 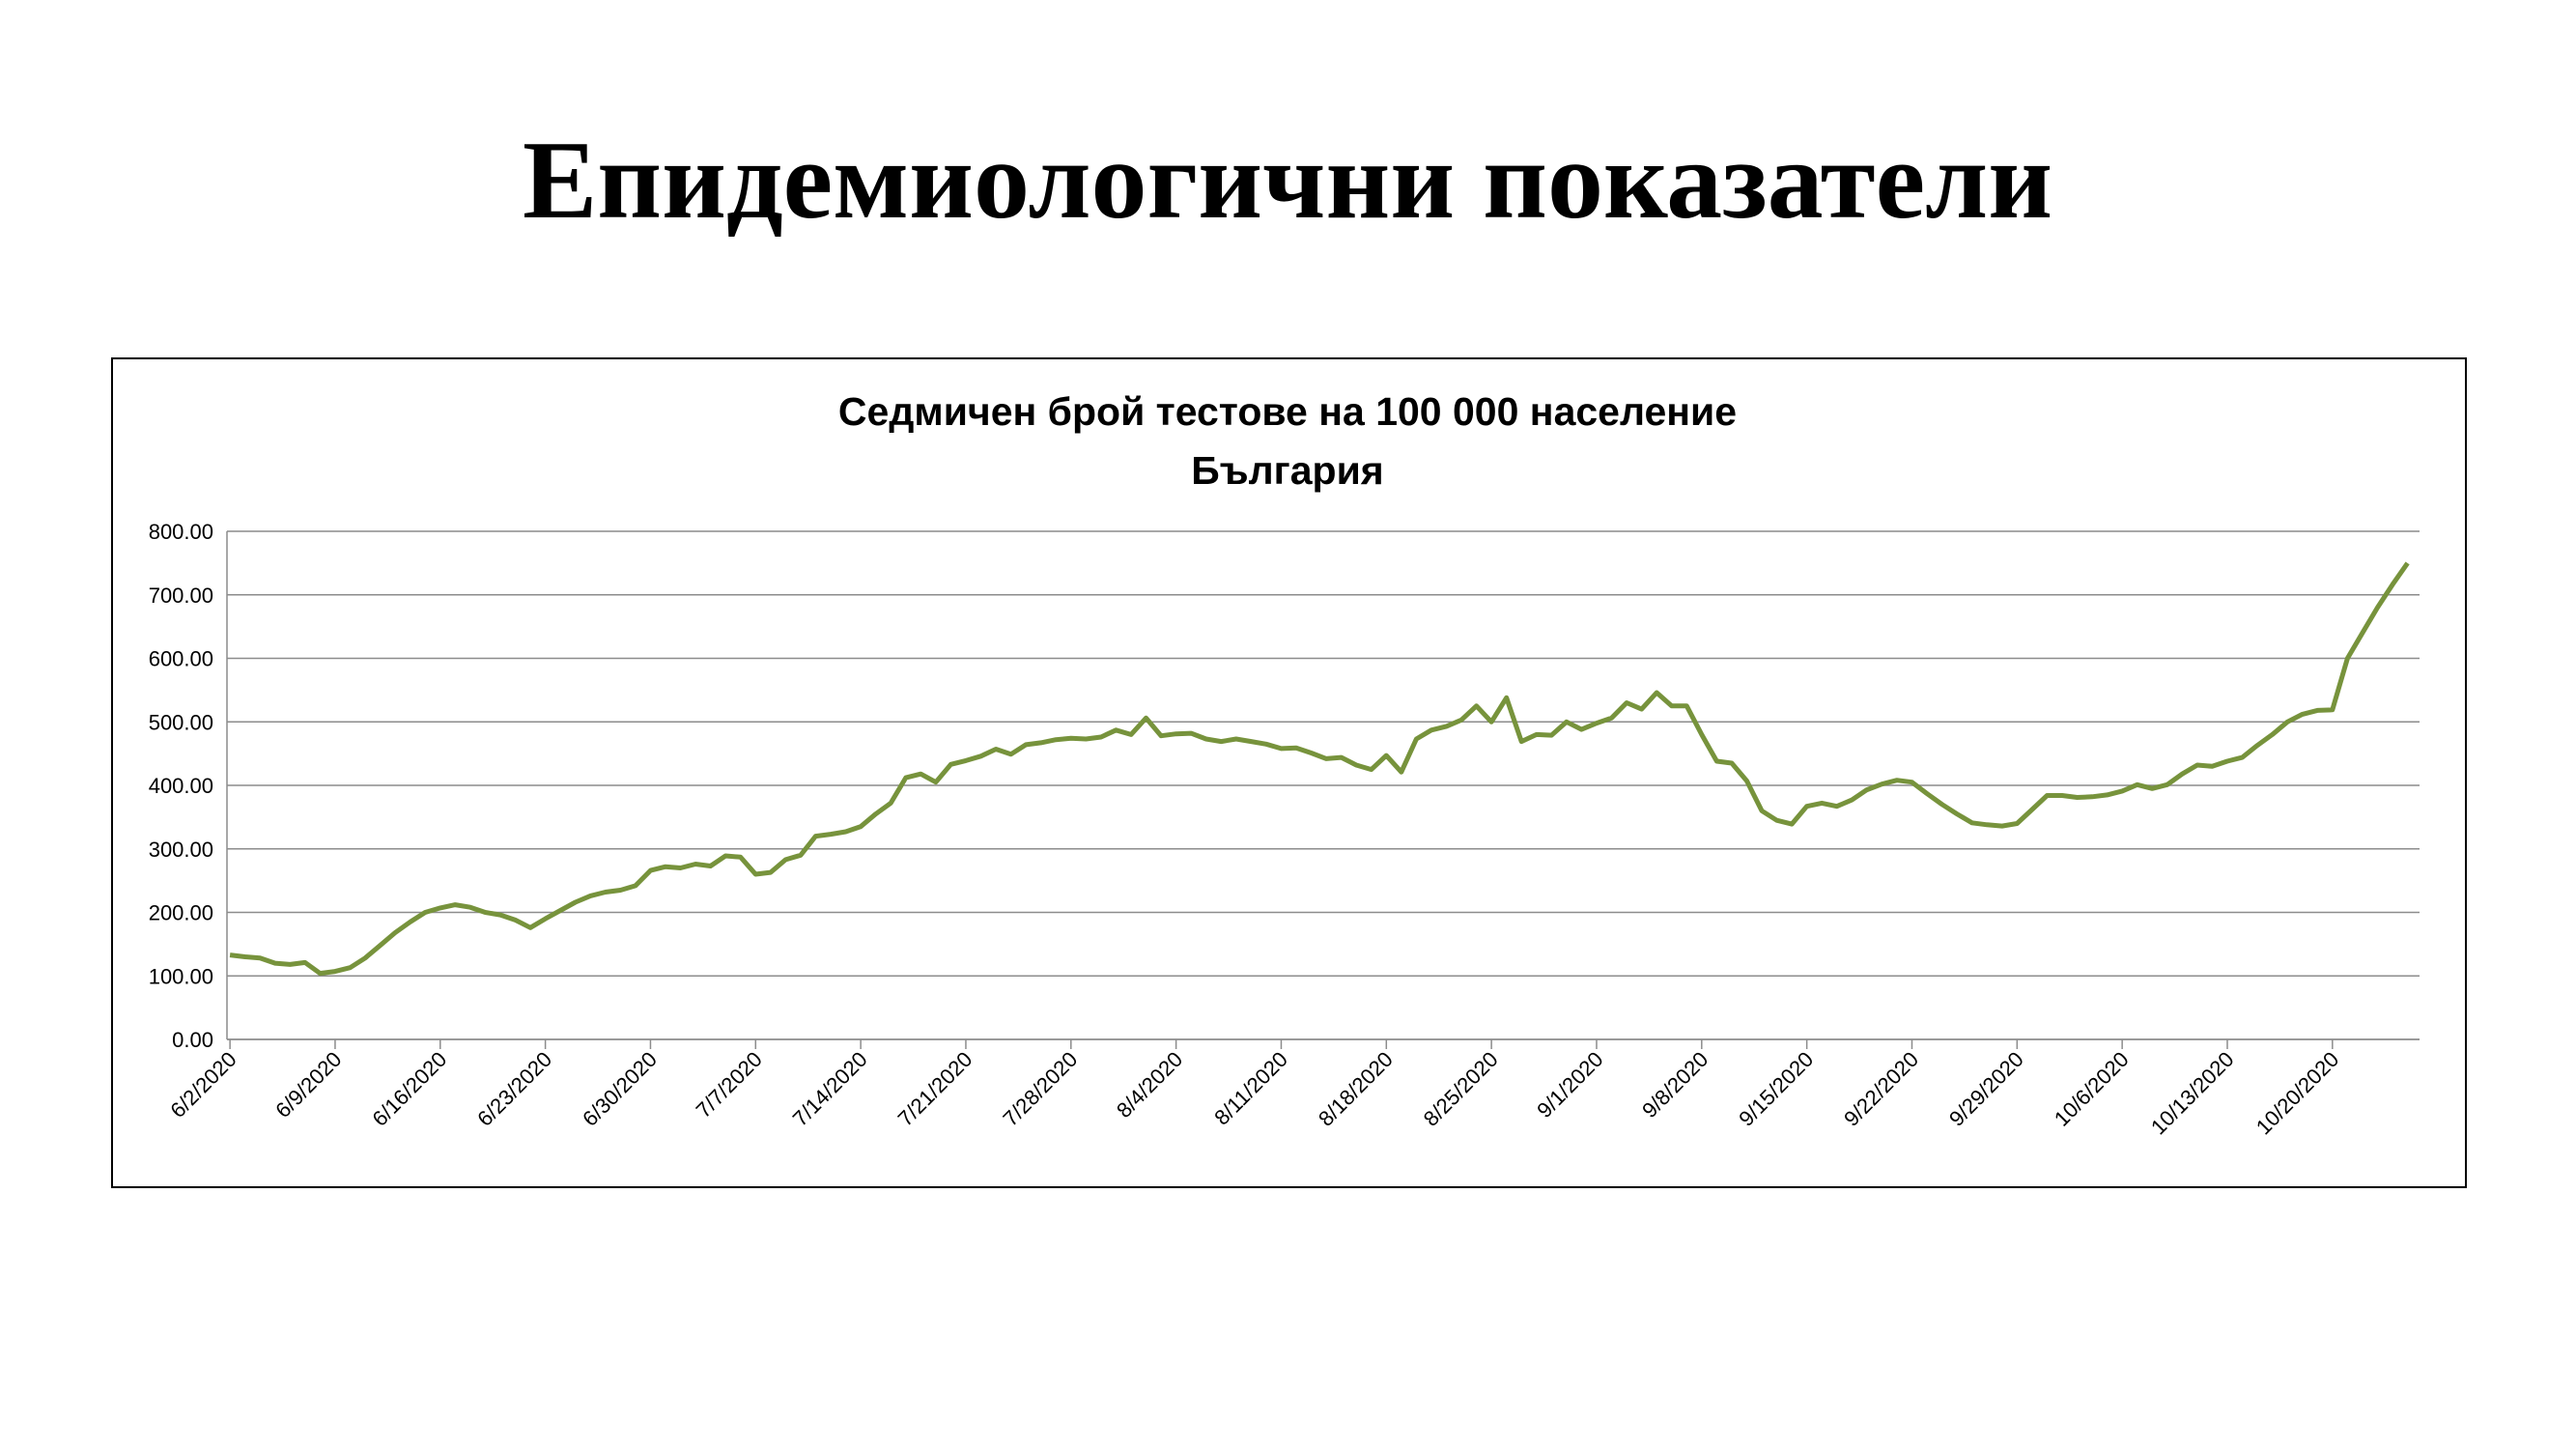 What do you see at coordinates (181, 850) in the screenshot?
I see `y-tick-label: 300.00` at bounding box center [181, 850].